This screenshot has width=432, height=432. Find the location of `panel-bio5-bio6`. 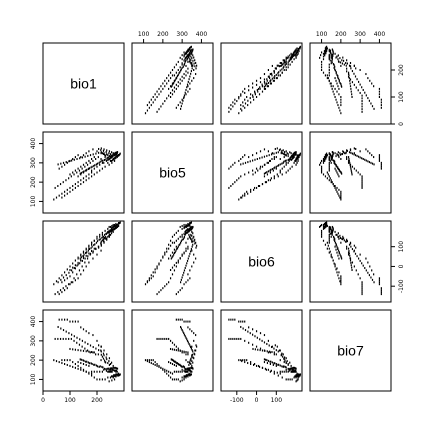

panel-bio5-bio6 is located at coordinates (261, 172).